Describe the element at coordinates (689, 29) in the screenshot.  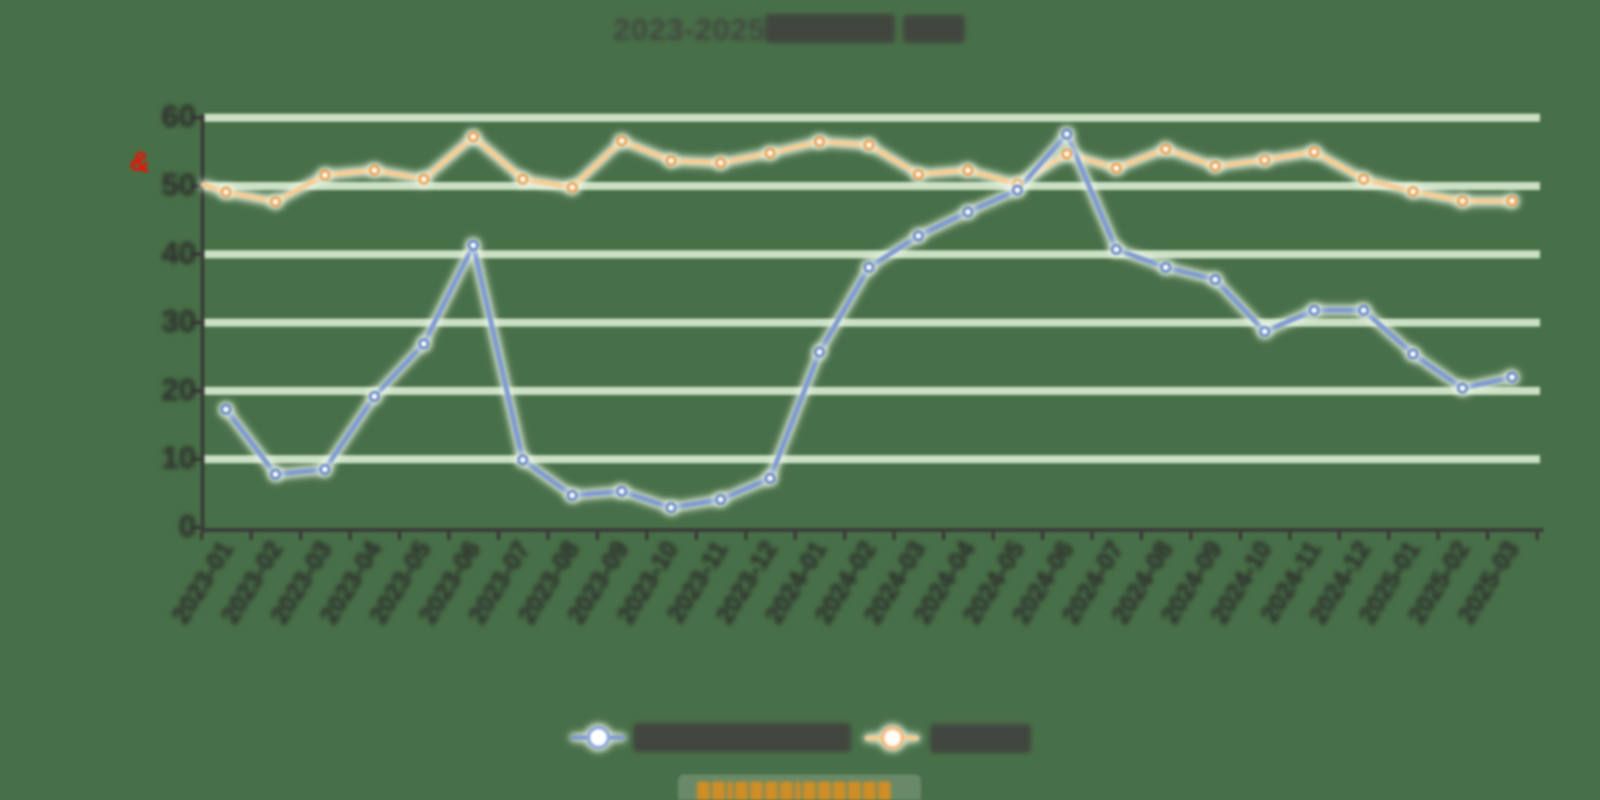
I see `svg-text: 2023-2025` at that location.